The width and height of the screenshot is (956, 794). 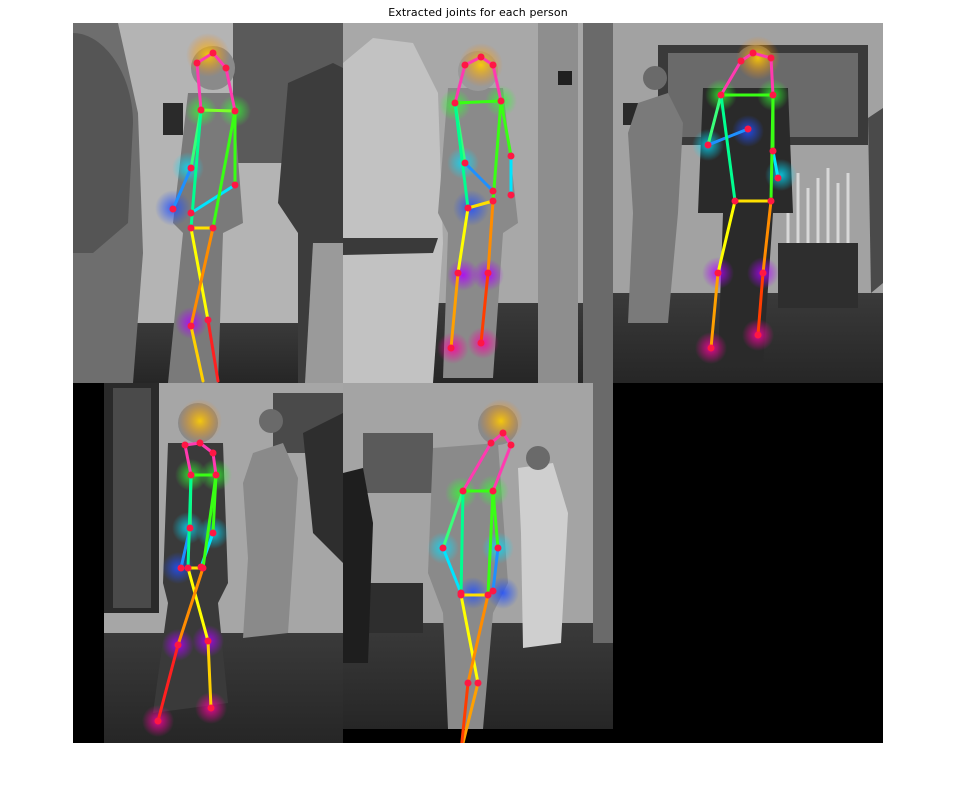 I want to click on panel-6-empty, so click(x=748, y=563).